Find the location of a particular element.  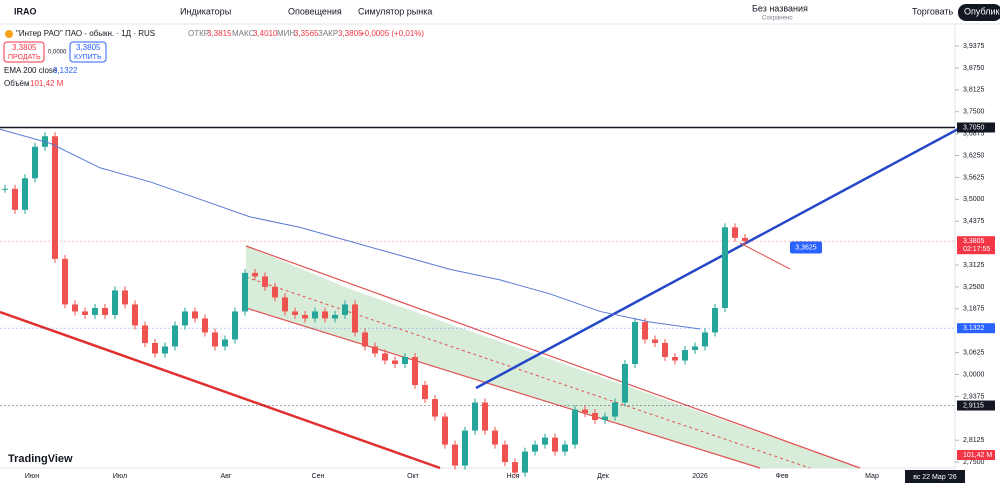

sell-price: 3,3805 is located at coordinates (24, 47).